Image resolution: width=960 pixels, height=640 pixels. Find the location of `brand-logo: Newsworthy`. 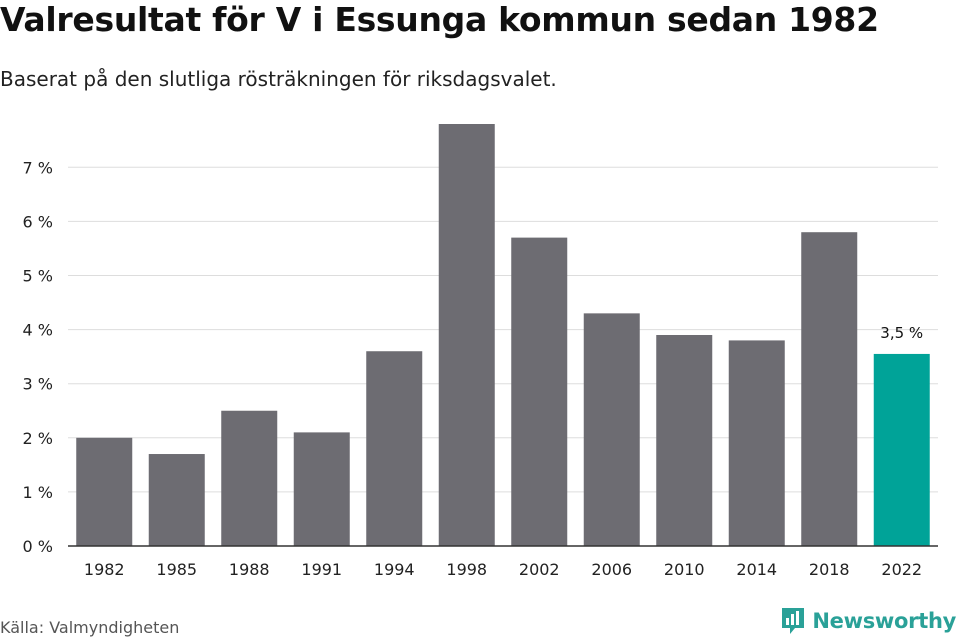

brand-logo: Newsworthy is located at coordinates (868, 621).